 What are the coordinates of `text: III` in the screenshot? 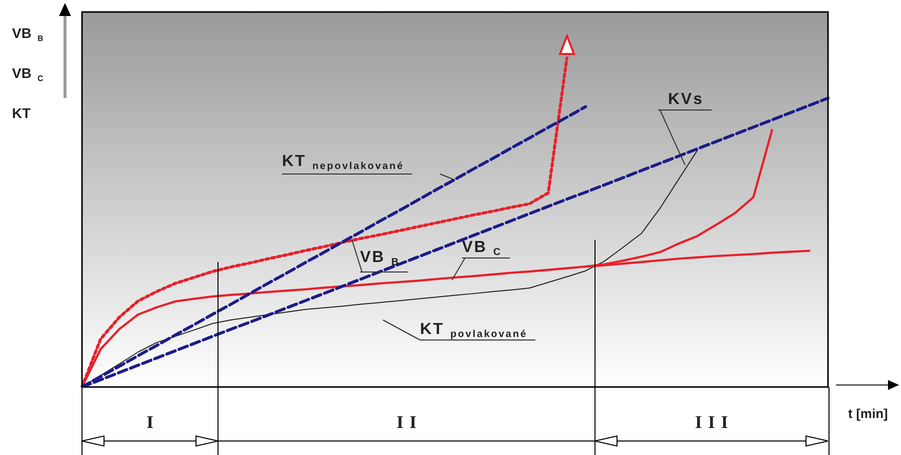 It's located at (714, 422).